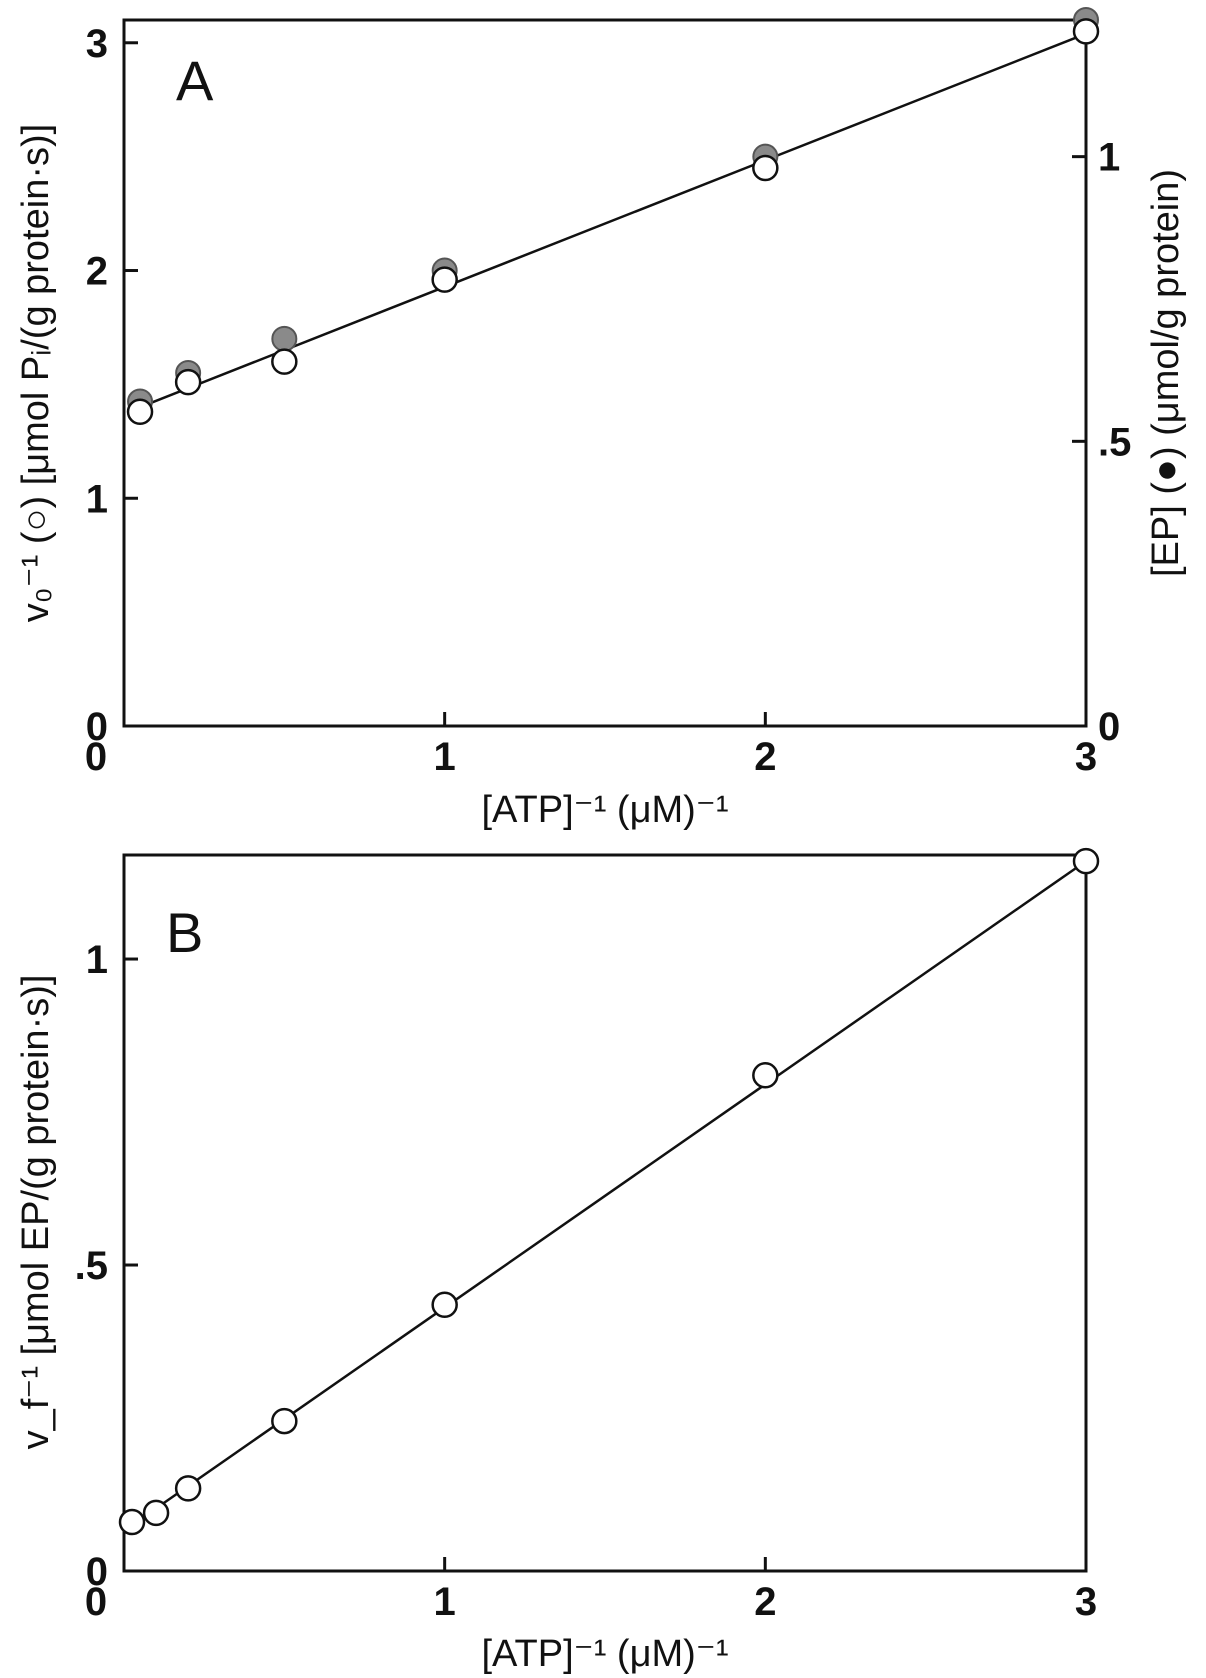  I want to click on y-right-tick-label: .5, so click(1114, 442).